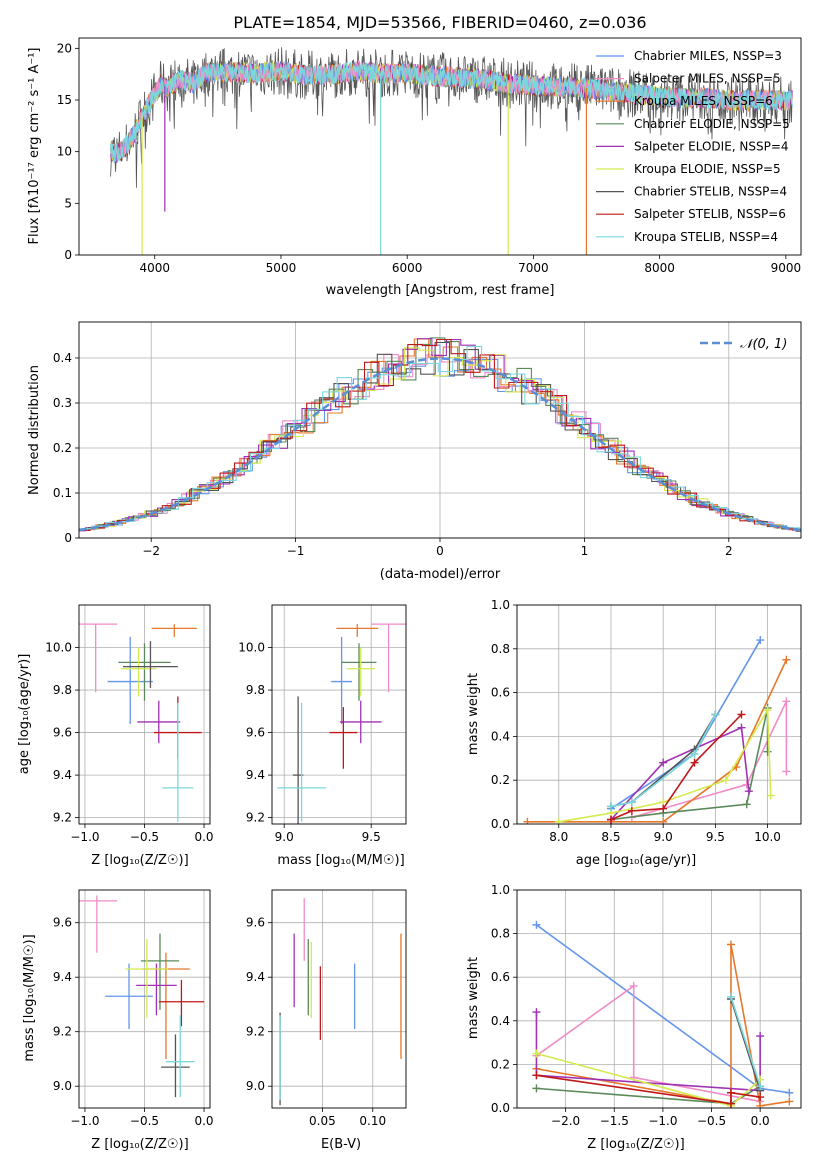 The width and height of the screenshot is (819, 1170). What do you see at coordinates (255, 690) in the screenshot?
I see `y-tick-label: 9.8` at bounding box center [255, 690].